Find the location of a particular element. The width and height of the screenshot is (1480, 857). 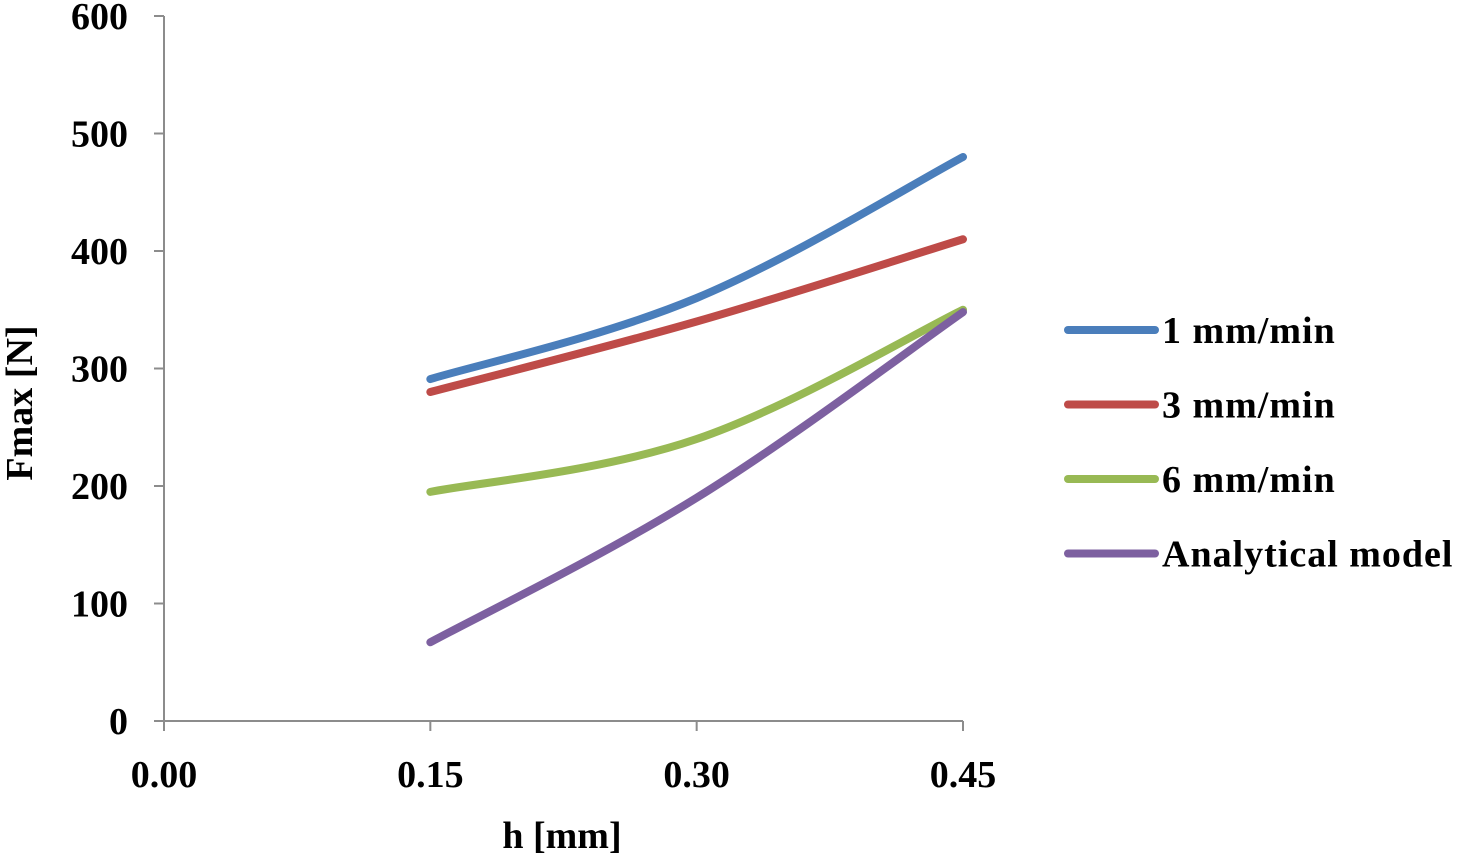

x-tick-label: 0.30 is located at coordinates (696, 775).